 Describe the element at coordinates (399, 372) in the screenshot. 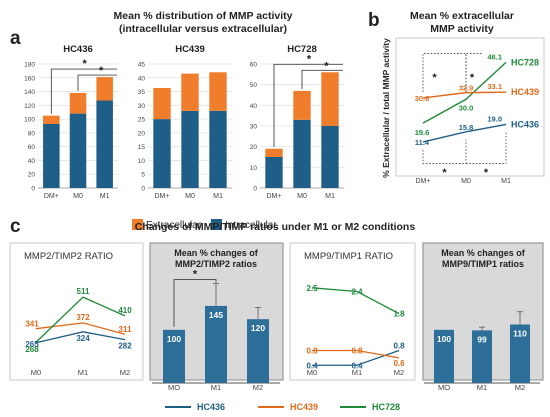

I see `c_mmp9_timp1-xtick-label: M2` at that location.